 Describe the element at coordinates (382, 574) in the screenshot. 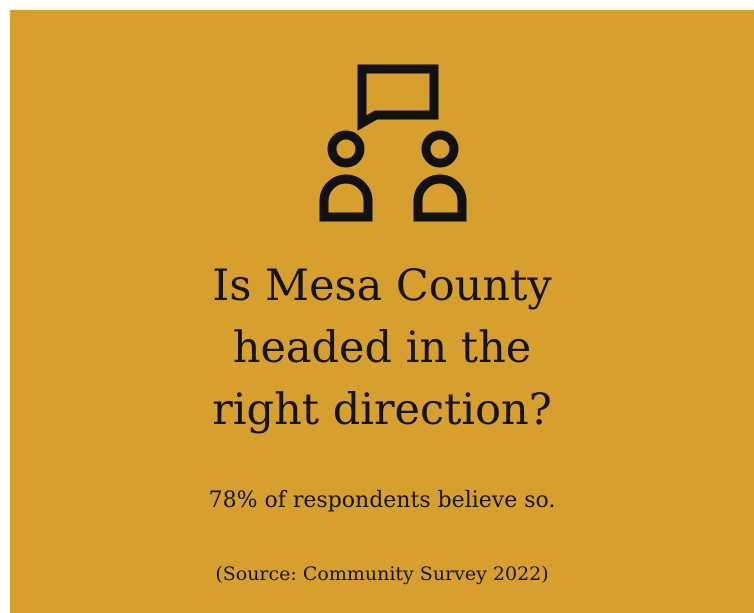

I see `source-text: (Source: Community Survey 2022)` at that location.